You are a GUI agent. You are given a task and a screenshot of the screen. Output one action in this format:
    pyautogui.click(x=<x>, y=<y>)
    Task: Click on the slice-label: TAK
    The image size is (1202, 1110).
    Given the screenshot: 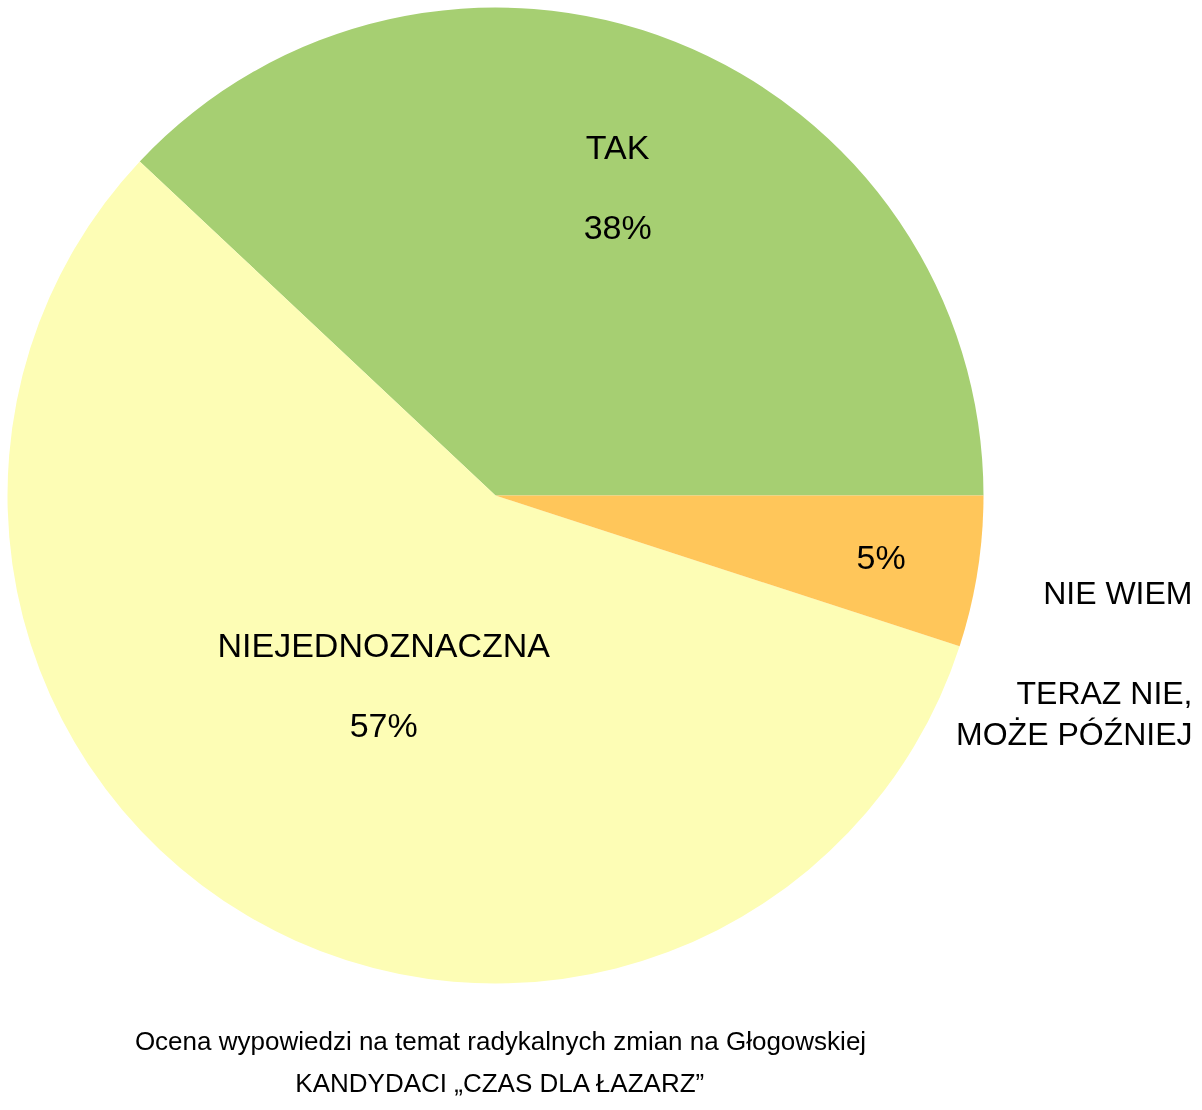 What is the action you would take?
    pyautogui.click(x=617, y=146)
    